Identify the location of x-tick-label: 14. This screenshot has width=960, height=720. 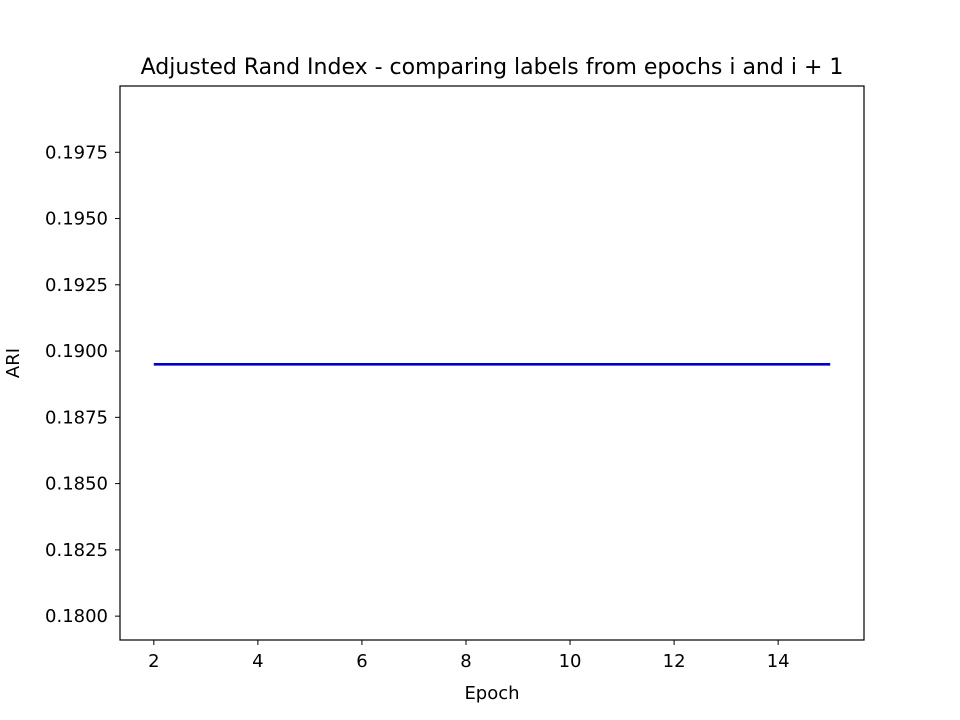
(778, 661).